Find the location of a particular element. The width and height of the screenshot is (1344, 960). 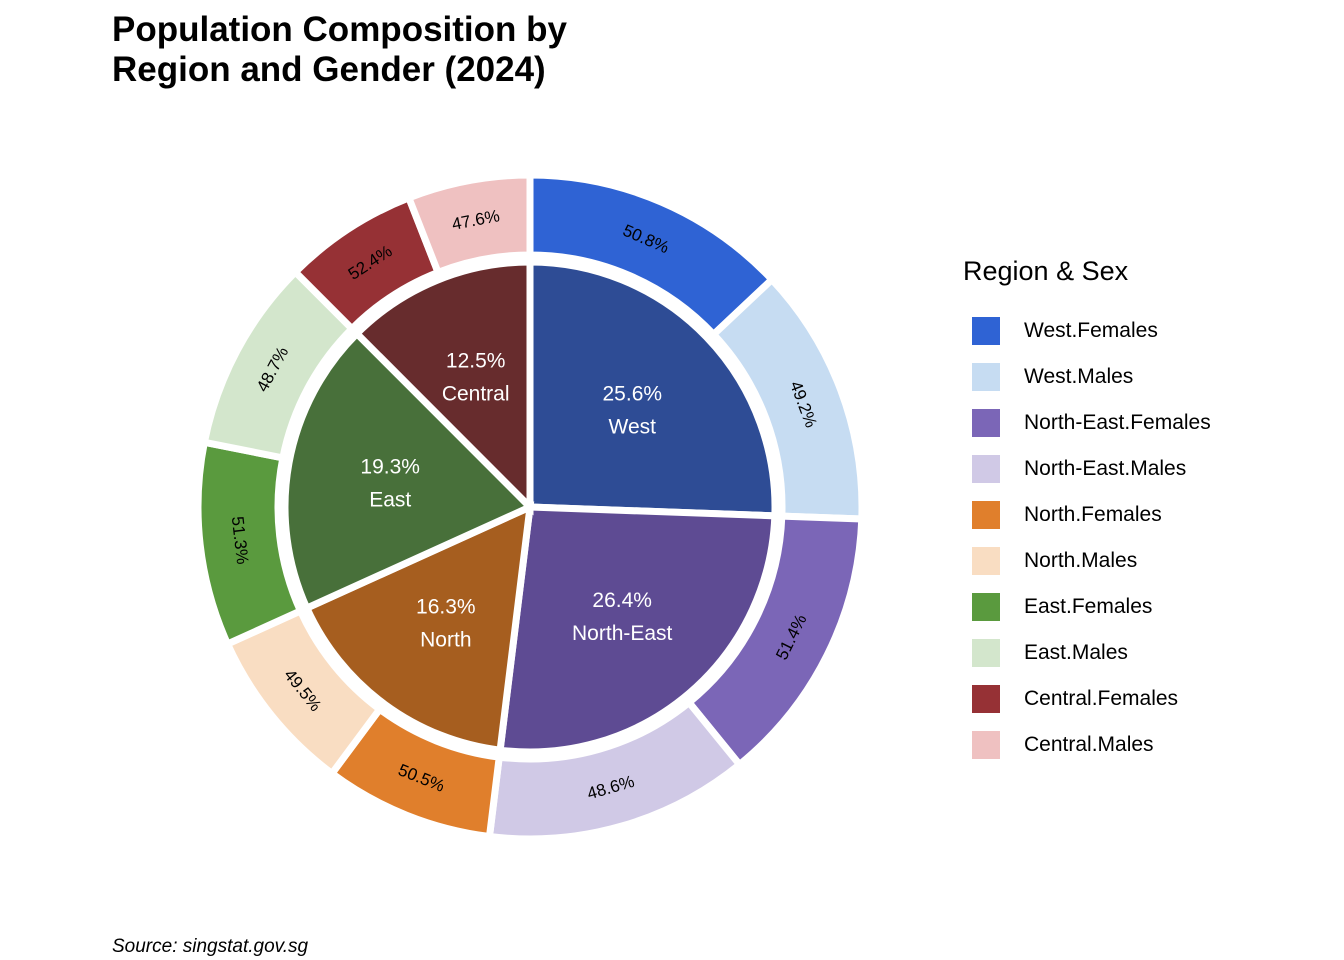

source-caption: Source: singstat.gov.sg is located at coordinates (210, 946).